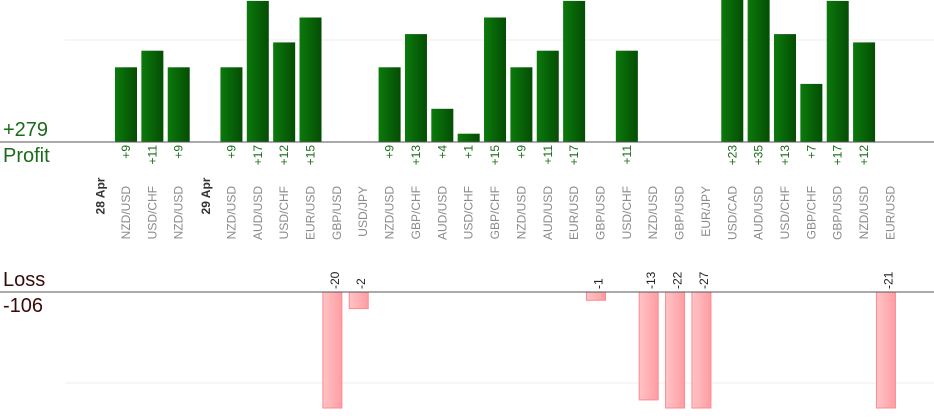 The image size is (934, 420). I want to click on total-loss-value: -106, so click(23, 306).